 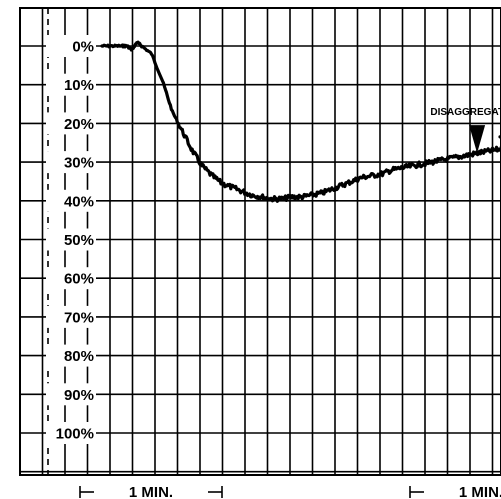 What do you see at coordinates (465, 130) in the screenshot?
I see `disaggregation-annotation: DISAGGREGATION` at bounding box center [465, 130].